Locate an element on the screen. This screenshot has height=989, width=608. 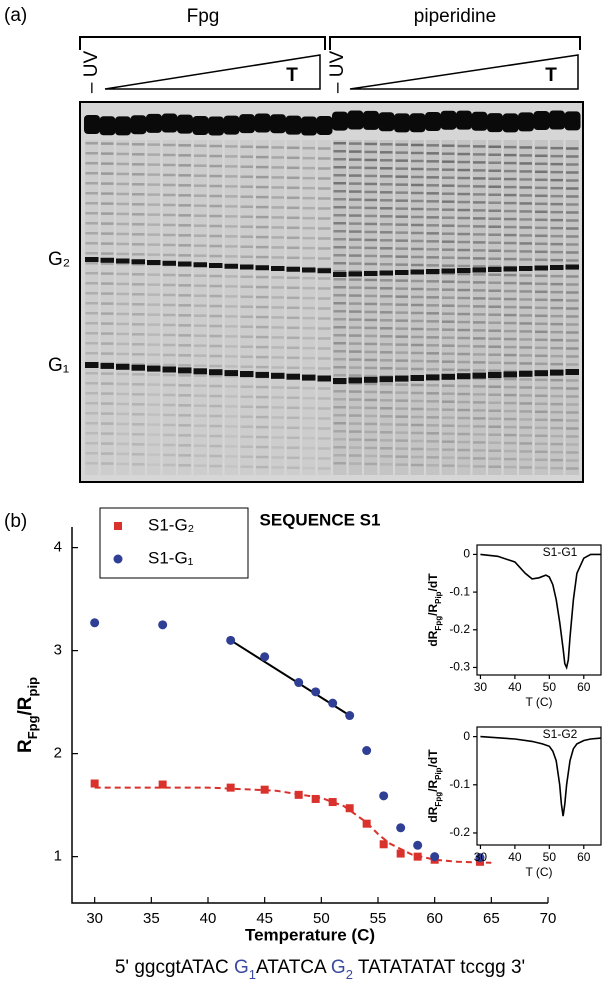
plot-frame is located at coordinates (539, 786).